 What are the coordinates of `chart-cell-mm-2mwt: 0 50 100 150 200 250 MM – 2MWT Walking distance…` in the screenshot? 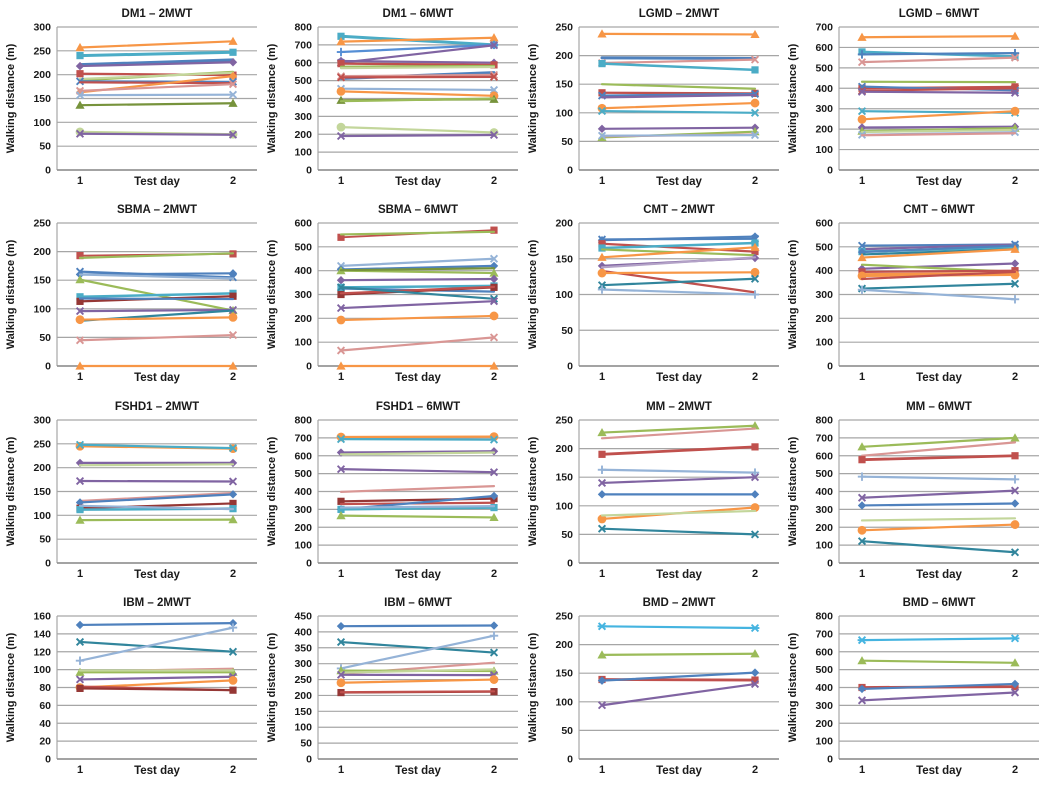 It's located at (652, 490).